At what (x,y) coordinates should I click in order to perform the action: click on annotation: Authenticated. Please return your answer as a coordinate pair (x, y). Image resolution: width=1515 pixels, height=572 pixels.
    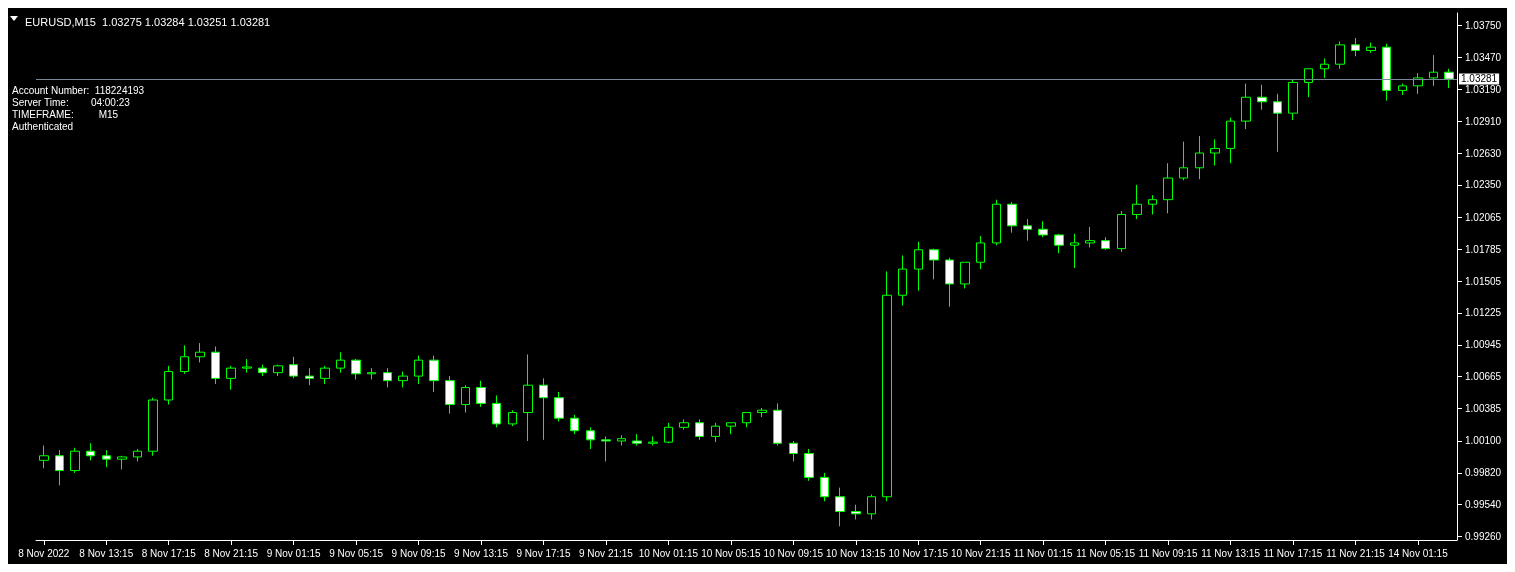
    Looking at the image, I should click on (43, 126).